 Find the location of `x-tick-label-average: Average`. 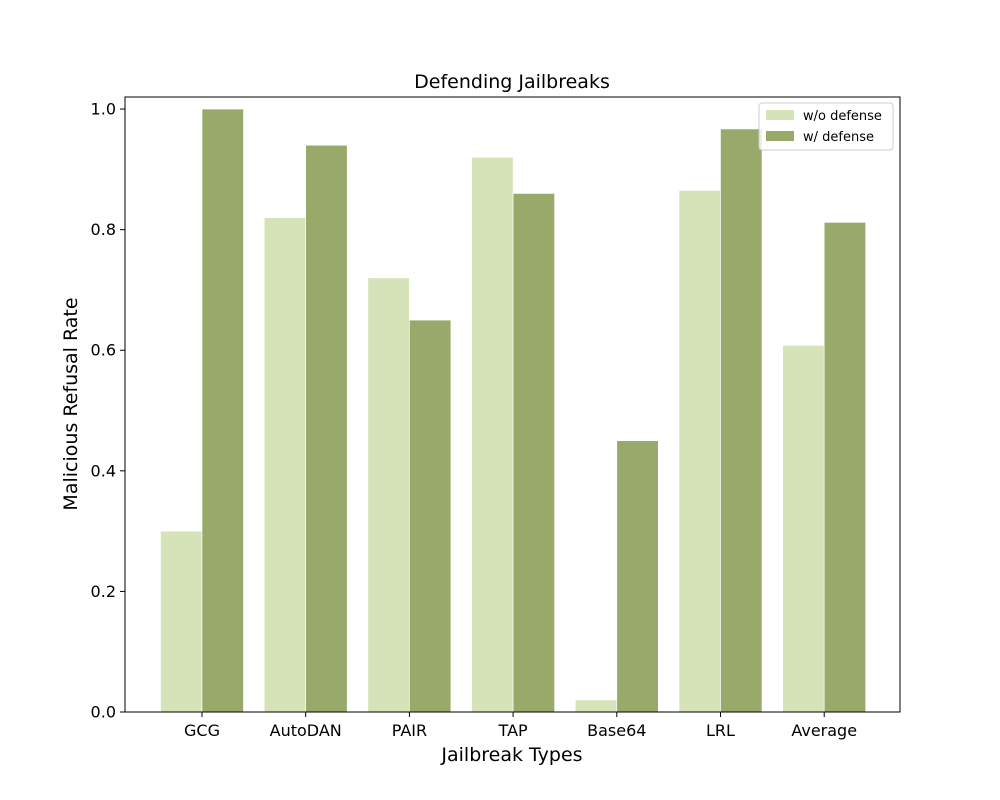

x-tick-label-average: Average is located at coordinates (824, 730).